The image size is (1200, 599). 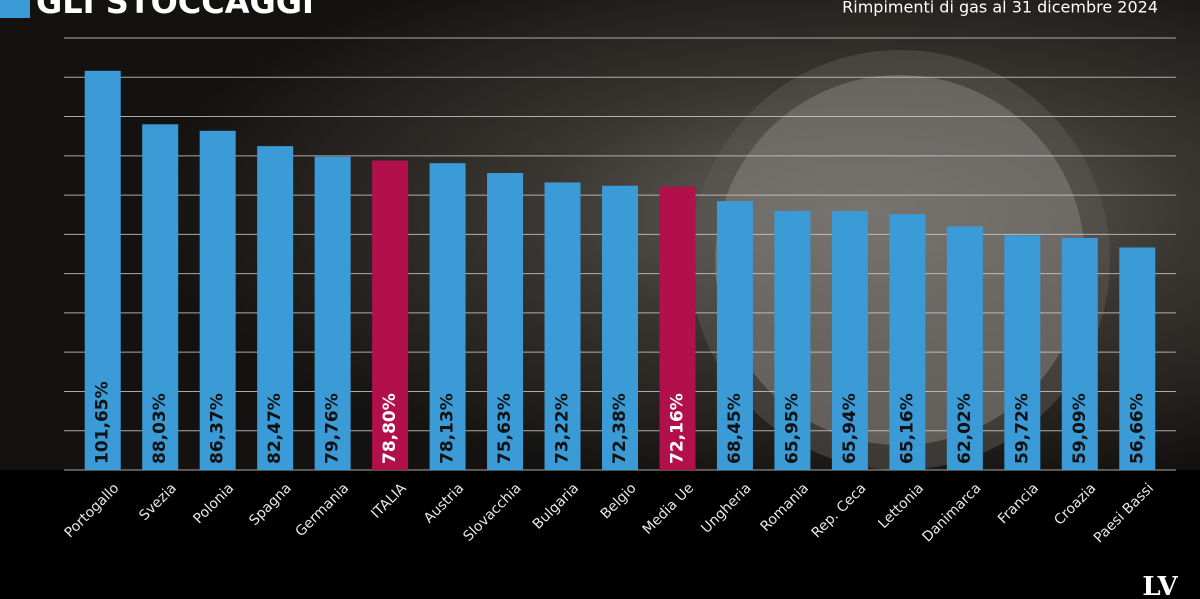 I want to click on value-label: 65,95%, so click(x=792, y=428).